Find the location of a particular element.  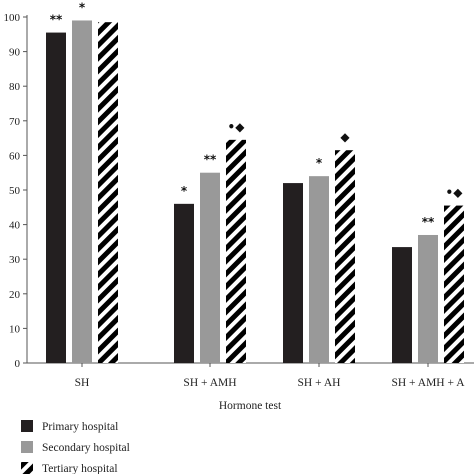

legend-label: Primary hospital is located at coordinates (80, 427).